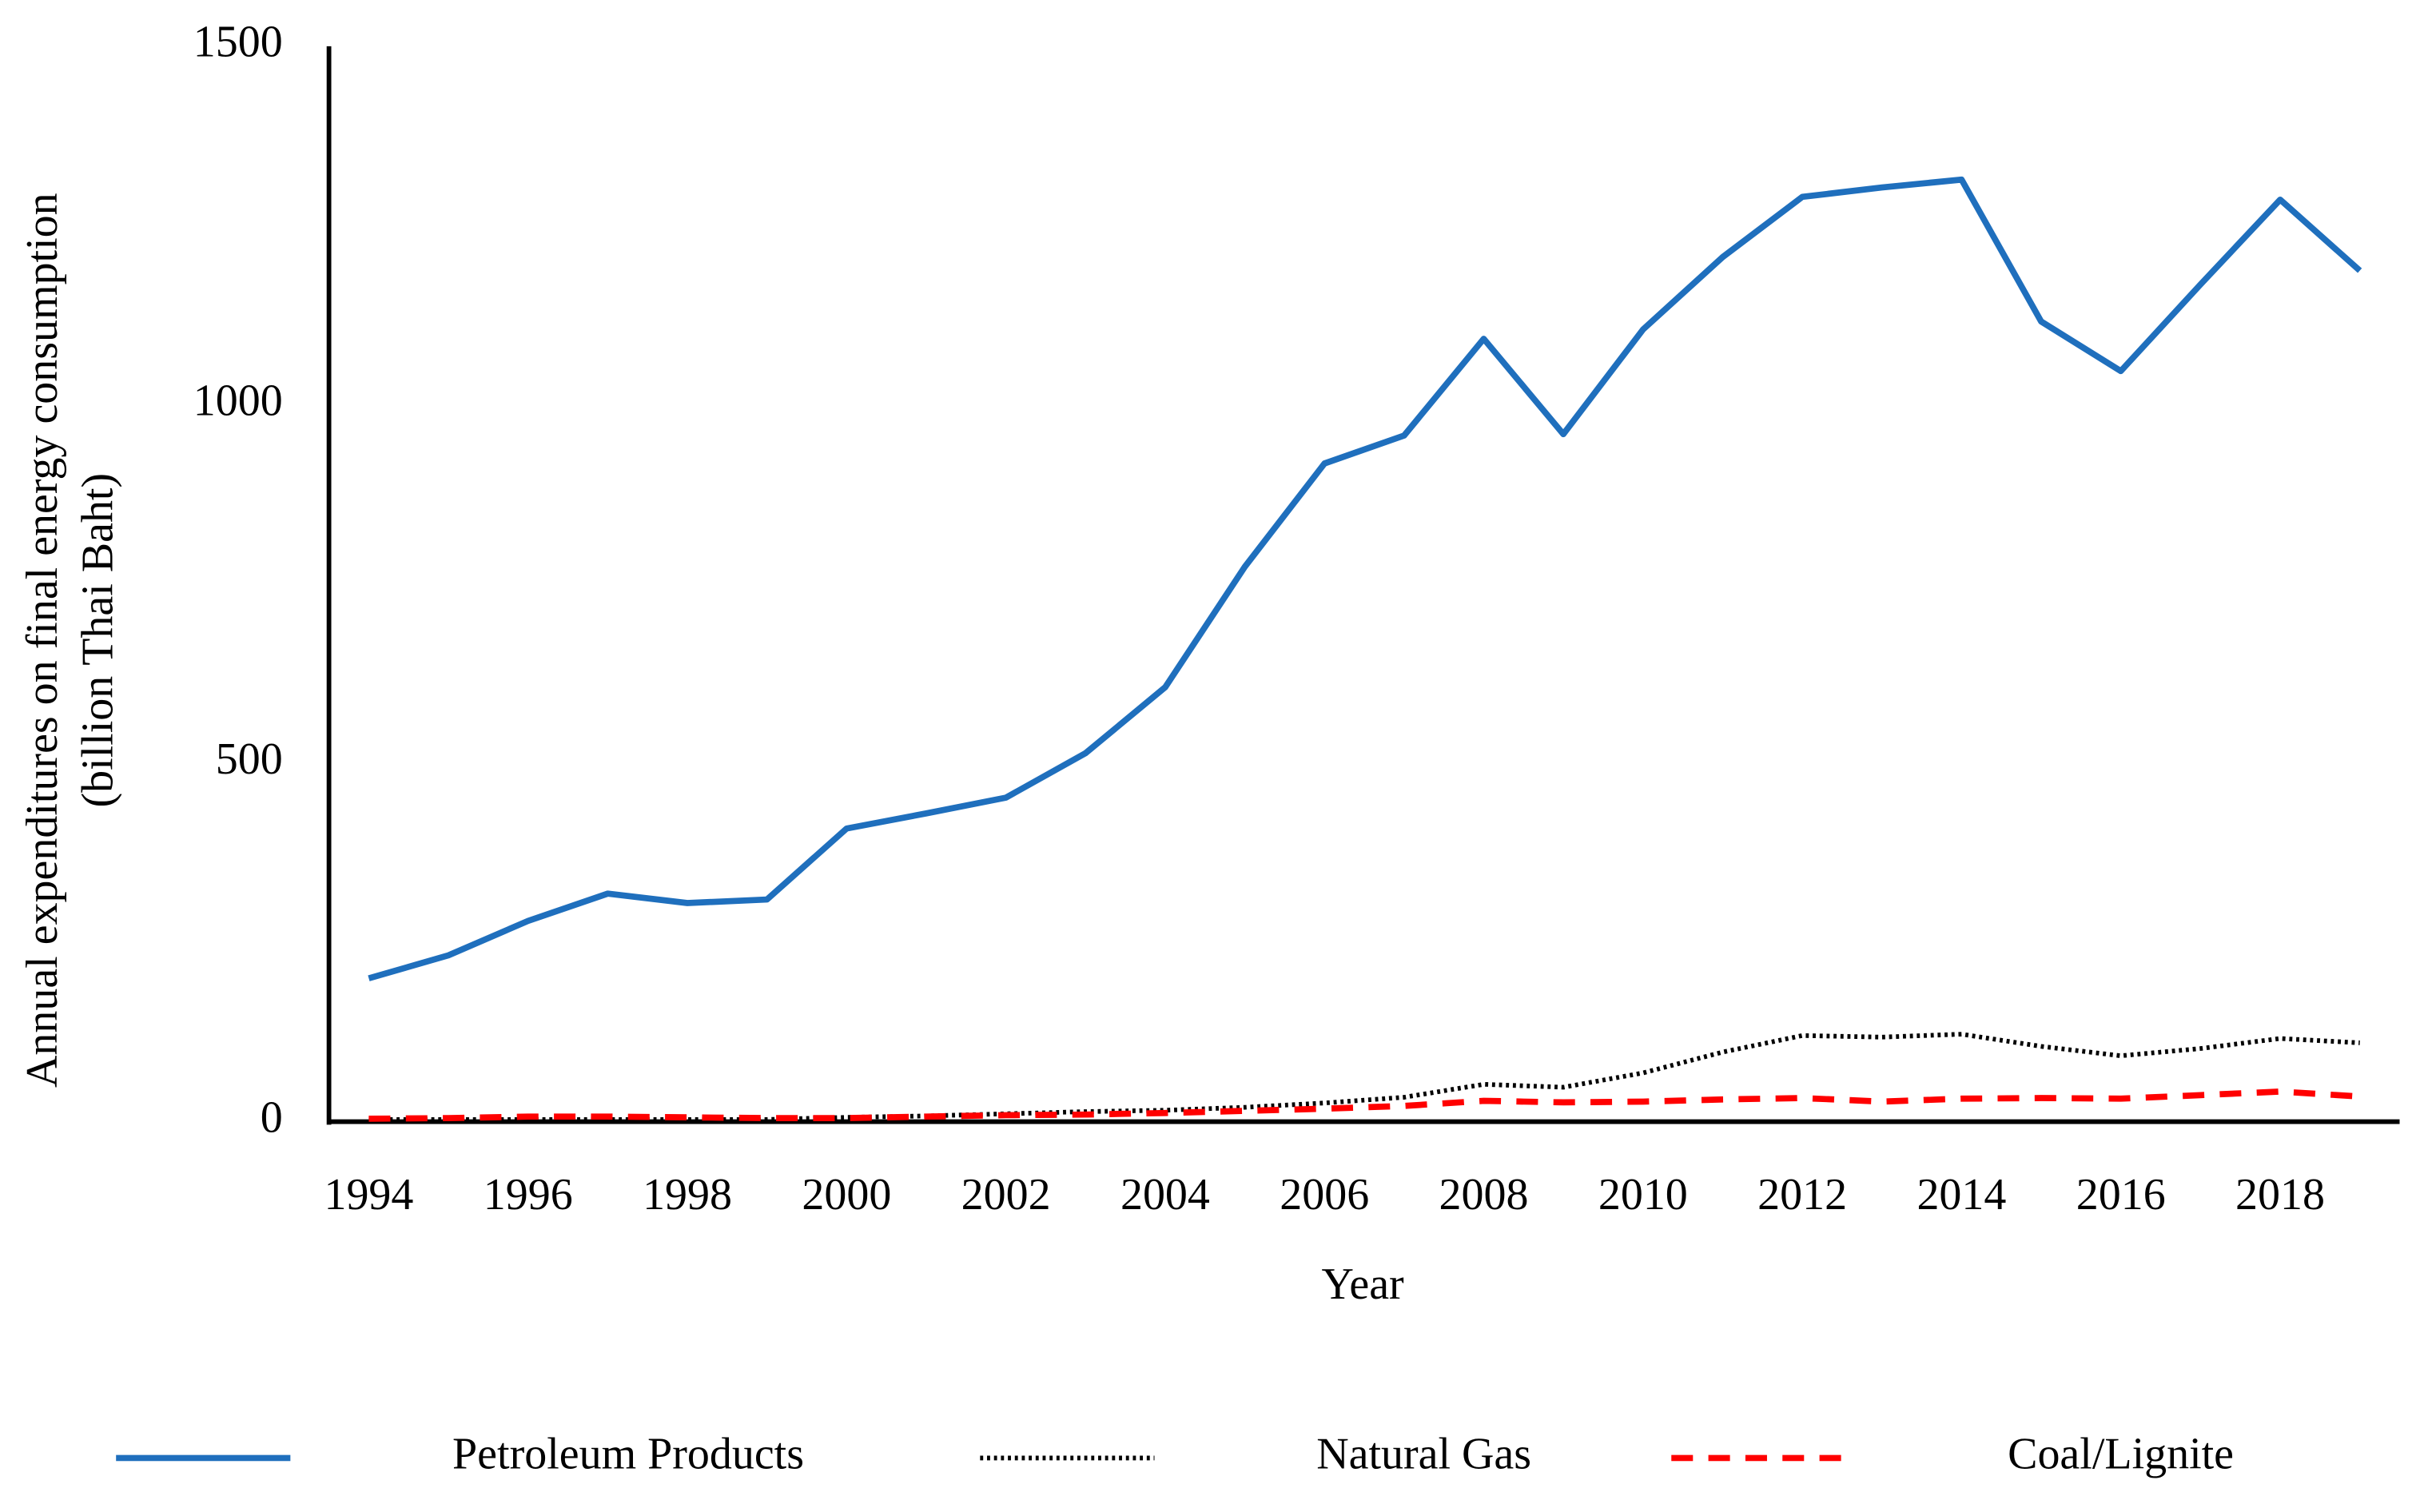 The width and height of the screenshot is (2420, 1512). Describe the element at coordinates (687, 1195) in the screenshot. I see `x-tick-label: 1998` at that location.